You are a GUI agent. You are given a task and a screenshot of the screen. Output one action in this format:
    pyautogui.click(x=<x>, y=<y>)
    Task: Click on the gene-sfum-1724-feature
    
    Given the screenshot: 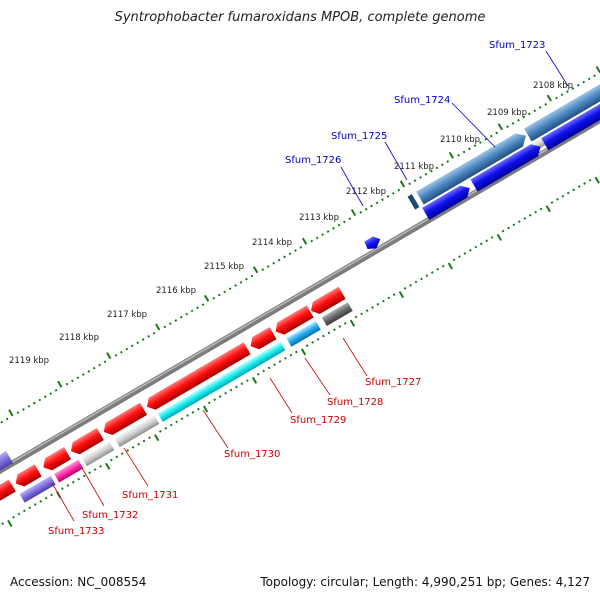 What is the action you would take?
    pyautogui.click(x=473, y=167)
    